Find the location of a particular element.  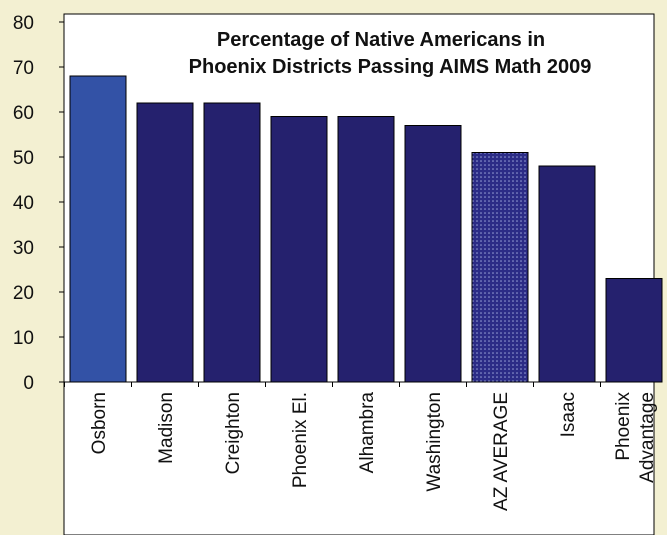

bar-phoenix-advantage is located at coordinates (634, 330).